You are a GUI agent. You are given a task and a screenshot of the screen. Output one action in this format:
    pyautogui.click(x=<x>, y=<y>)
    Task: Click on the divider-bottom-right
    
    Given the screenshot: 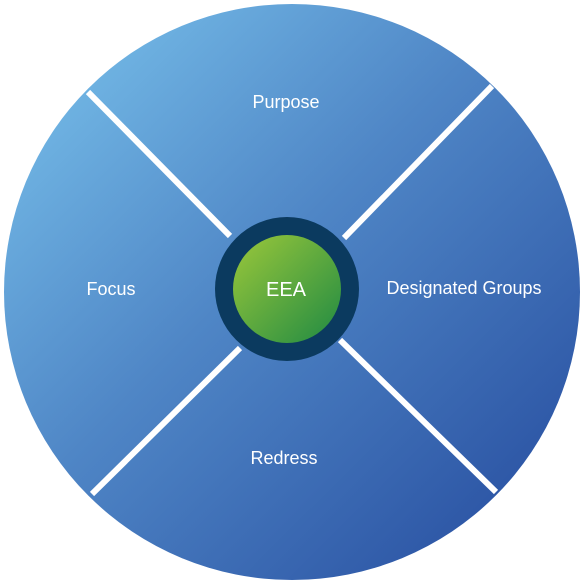 What is the action you would take?
    pyautogui.click(x=418, y=416)
    